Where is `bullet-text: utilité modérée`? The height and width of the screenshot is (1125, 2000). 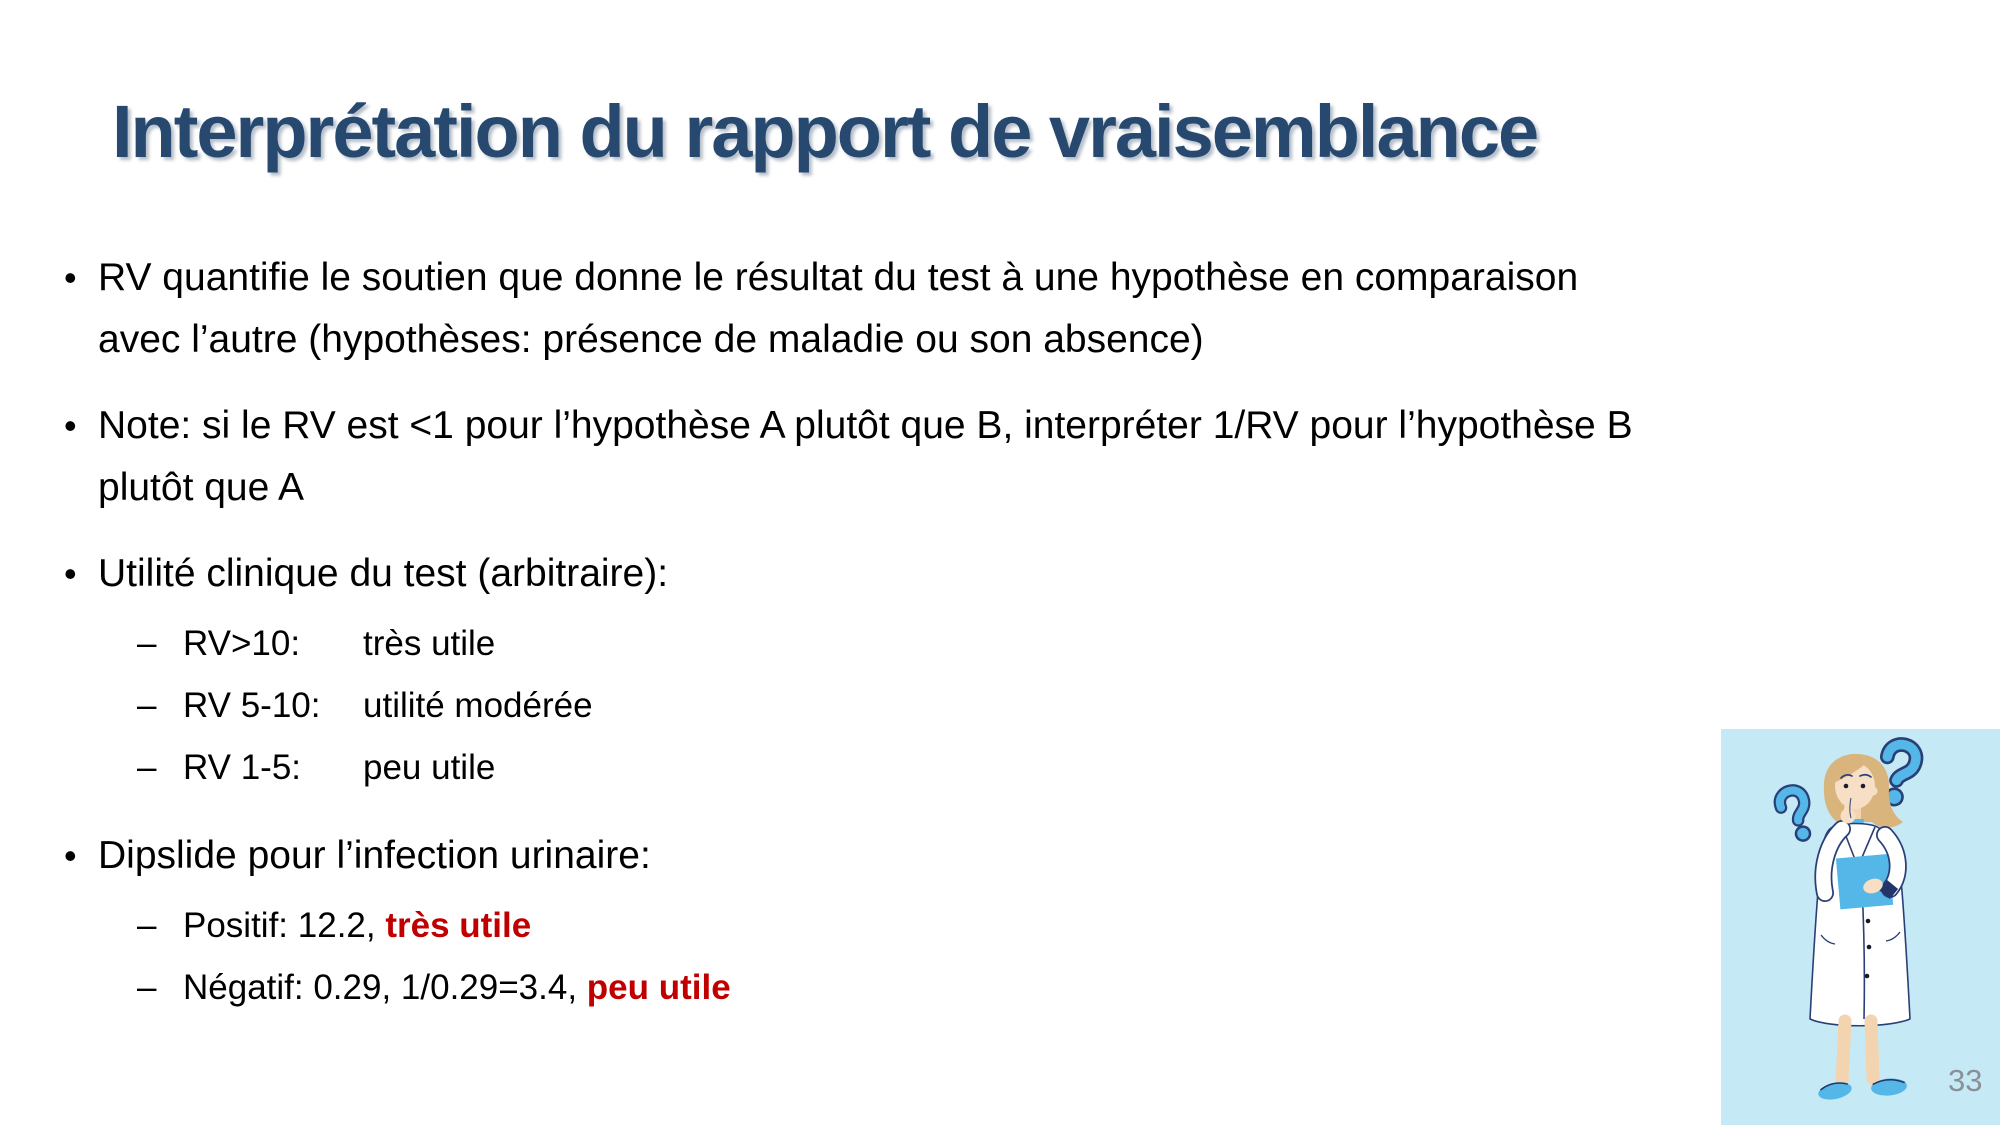
bullet-text: utilité modérée is located at coordinates (478, 705).